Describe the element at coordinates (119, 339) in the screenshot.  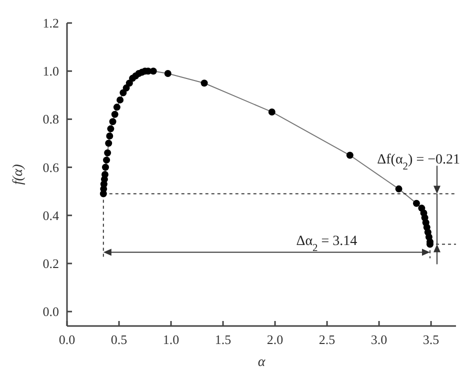
I see `x-tick-label: 0.5` at that location.